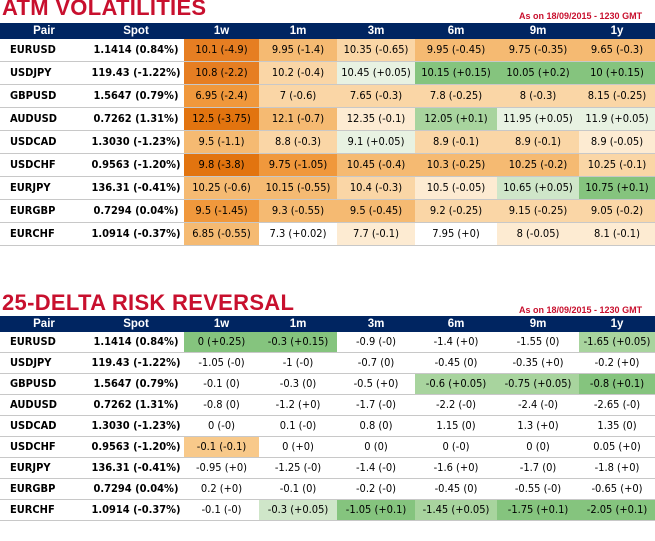 This screenshot has width=655, height=541. I want to click on value-cell-9m: 10.25 (-0.2), so click(538, 165).